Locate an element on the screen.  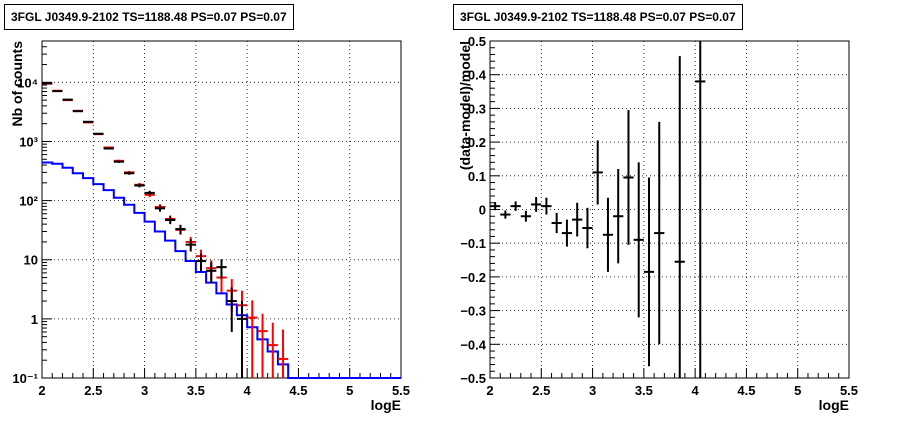
y-tick-label: 10³ is located at coordinates (28, 141).